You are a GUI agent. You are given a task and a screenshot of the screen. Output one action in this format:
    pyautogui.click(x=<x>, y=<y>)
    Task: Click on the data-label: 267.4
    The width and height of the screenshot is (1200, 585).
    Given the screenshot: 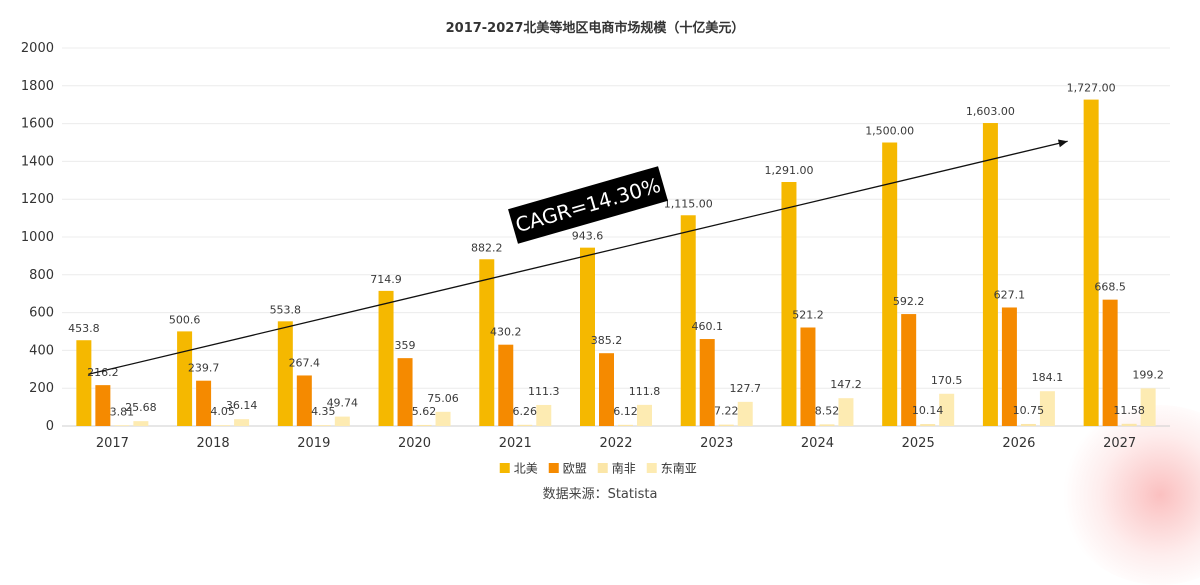 What is the action you would take?
    pyautogui.click(x=305, y=362)
    